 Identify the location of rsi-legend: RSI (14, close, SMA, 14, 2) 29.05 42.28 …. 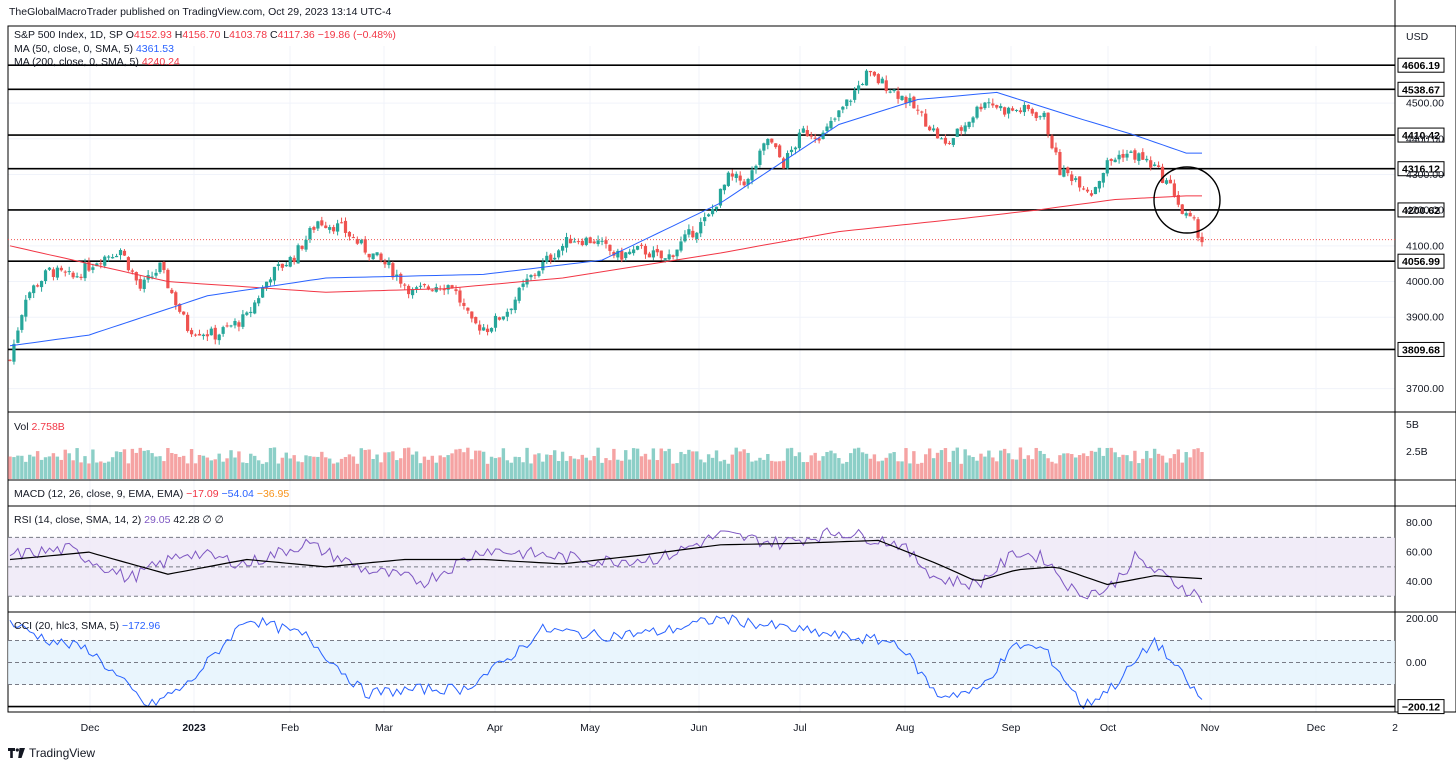
(119, 520).